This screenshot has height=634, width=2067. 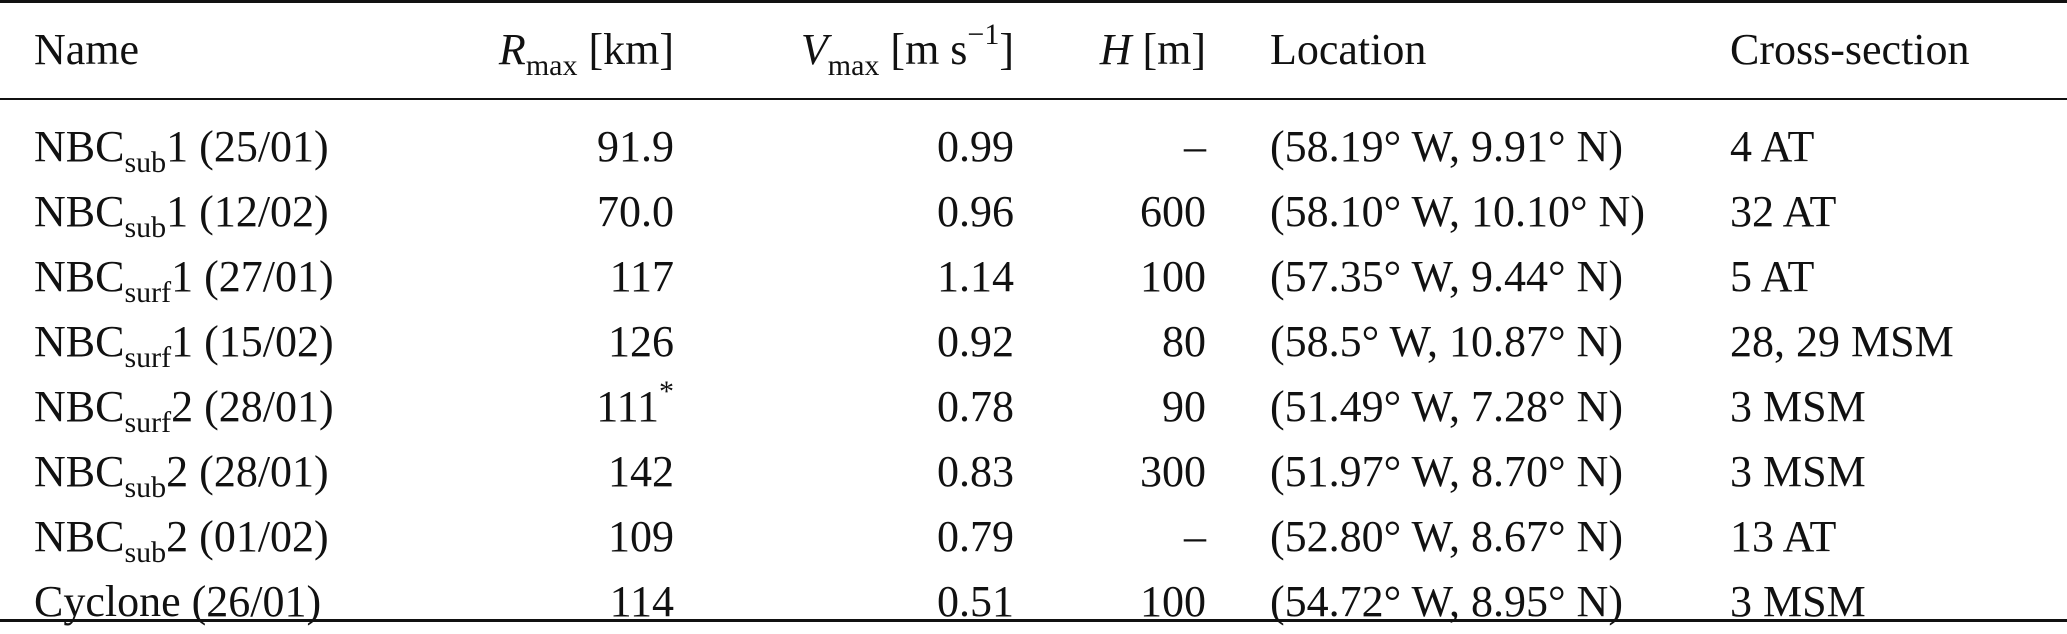 I want to click on cell-rmax: 70.0, so click(x=635, y=211).